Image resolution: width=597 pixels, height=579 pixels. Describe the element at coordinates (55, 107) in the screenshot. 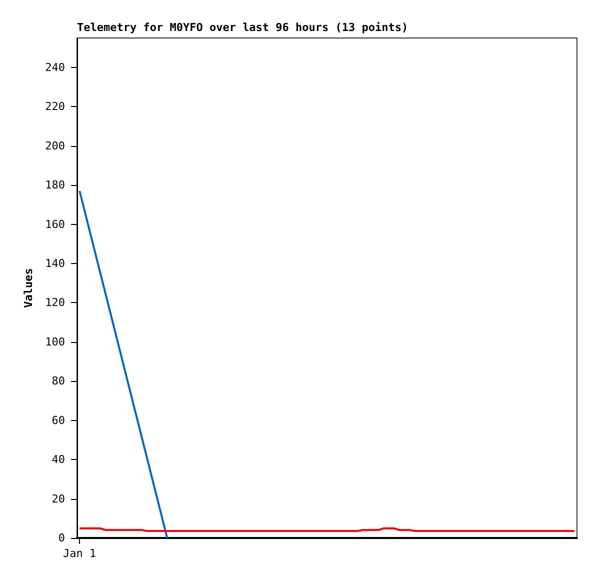

I see `y-tick-label: 220` at that location.